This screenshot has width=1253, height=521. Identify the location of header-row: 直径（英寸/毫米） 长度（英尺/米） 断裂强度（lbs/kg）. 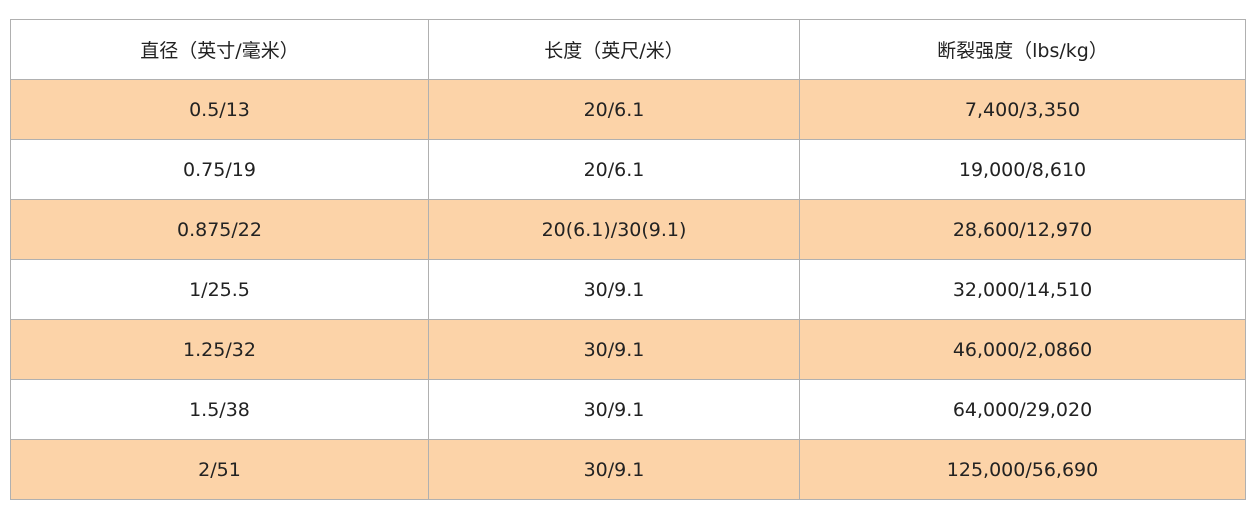
(628, 49).